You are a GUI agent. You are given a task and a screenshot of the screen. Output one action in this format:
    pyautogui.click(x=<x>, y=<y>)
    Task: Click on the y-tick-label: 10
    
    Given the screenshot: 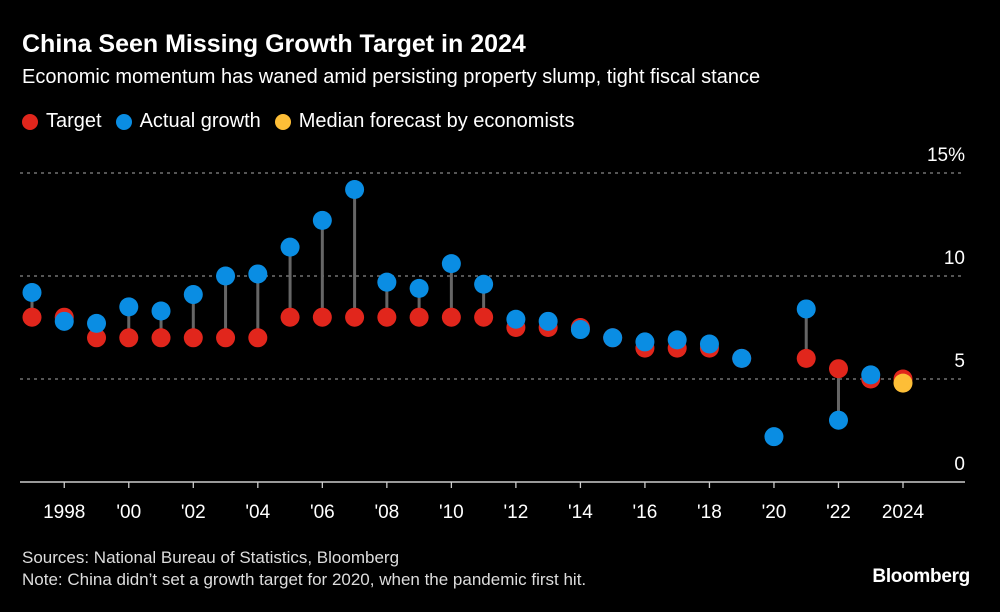 What is the action you would take?
    pyautogui.click(x=954, y=258)
    